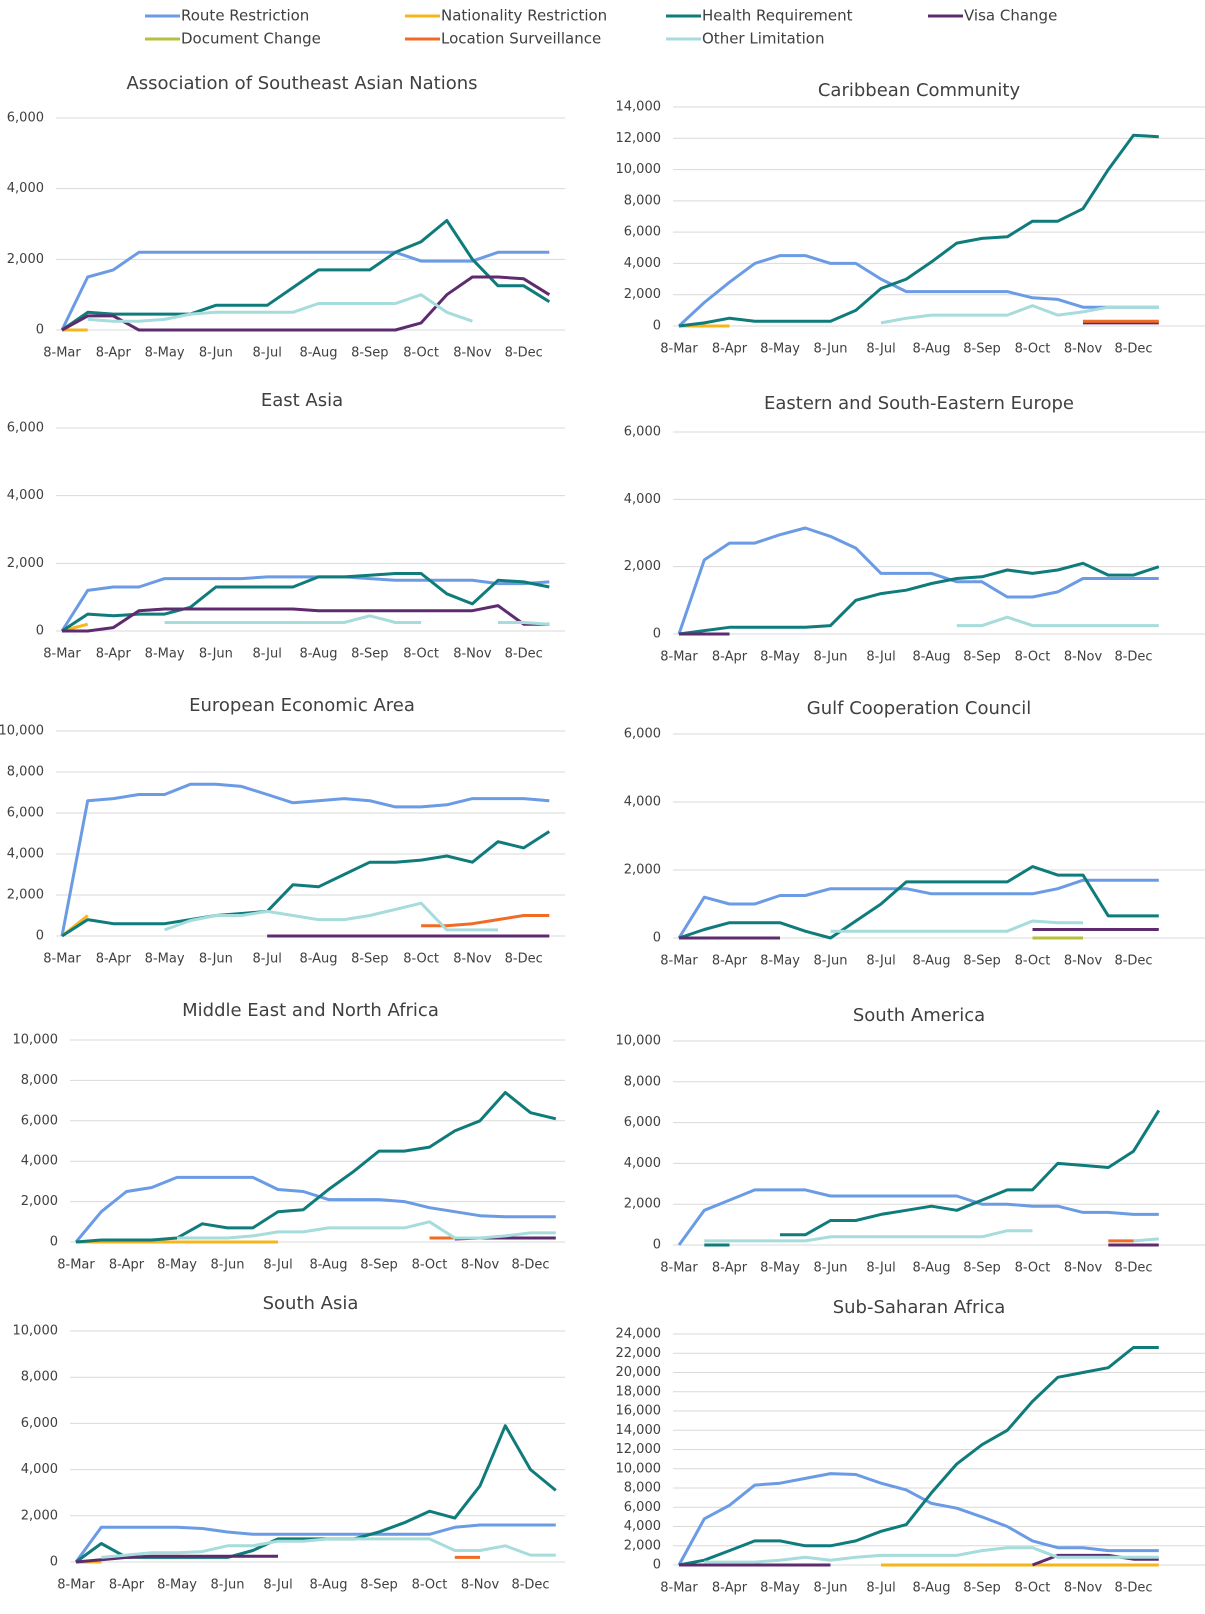 The height and width of the screenshot is (1614, 1205). What do you see at coordinates (639, 1334) in the screenshot?
I see `y-tick-label: 24,000` at bounding box center [639, 1334].